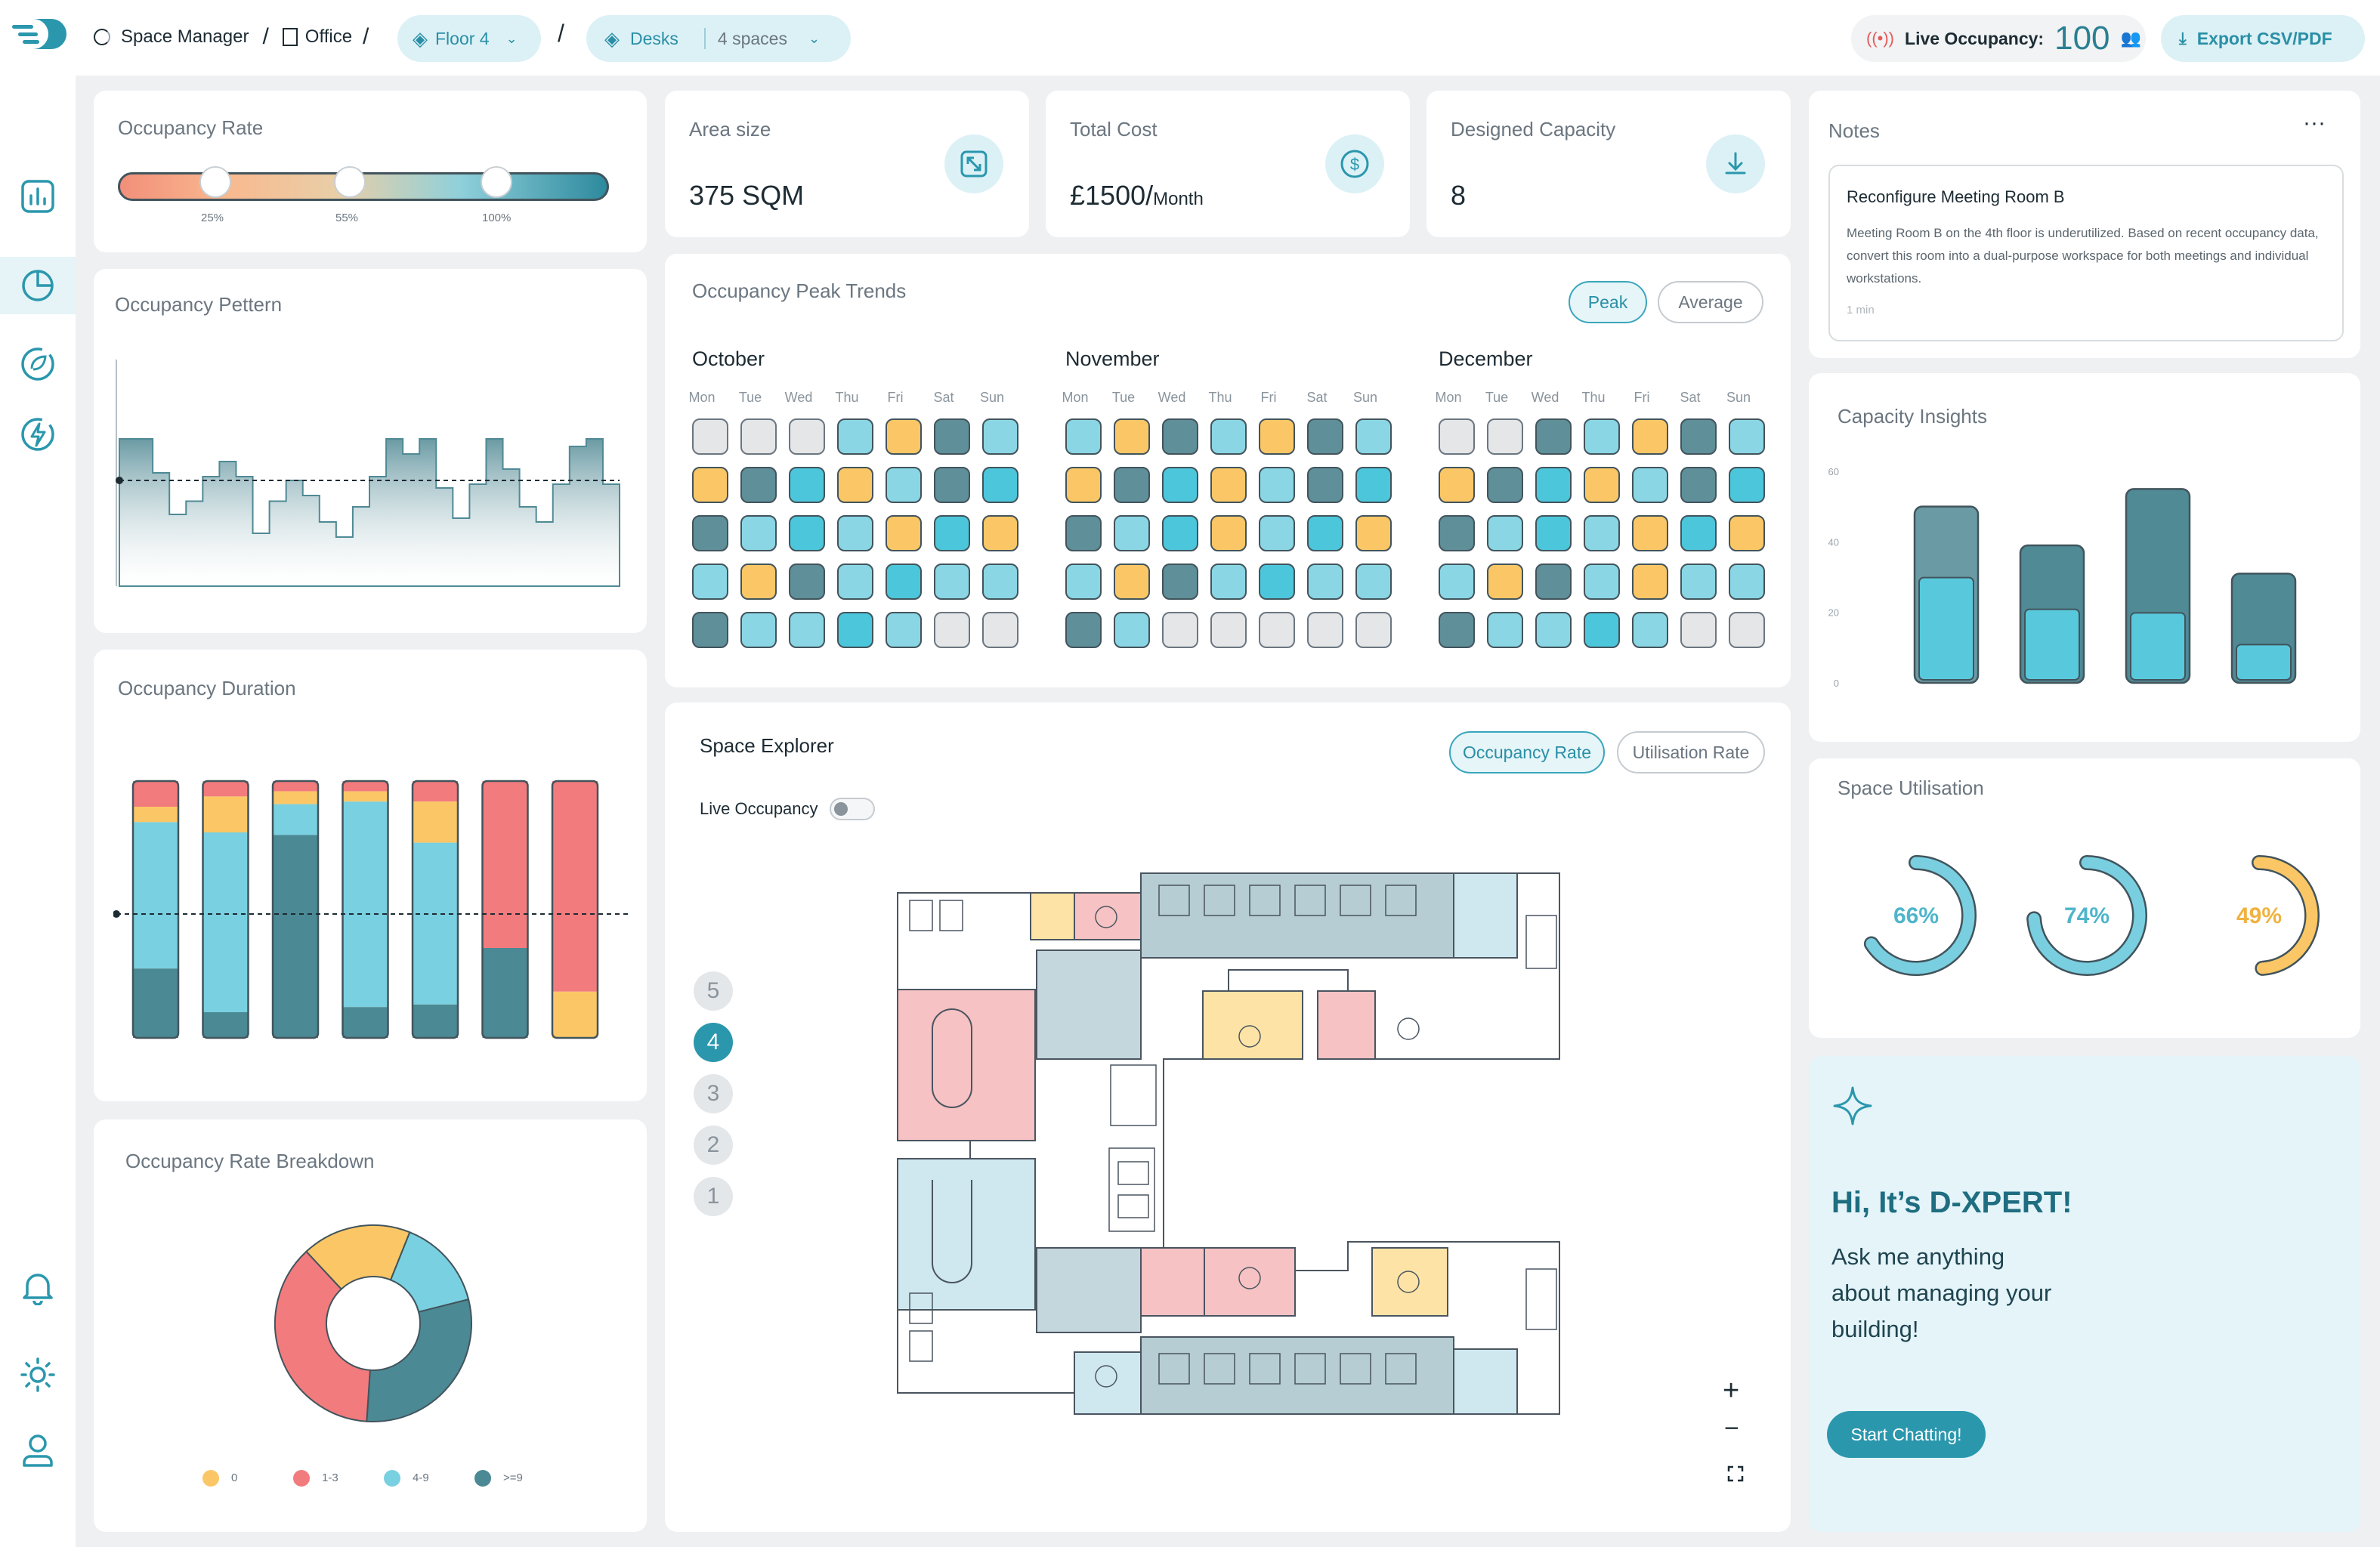  Describe the element at coordinates (1731, 1391) in the screenshot. I see `zoom-in-button: +` at that location.